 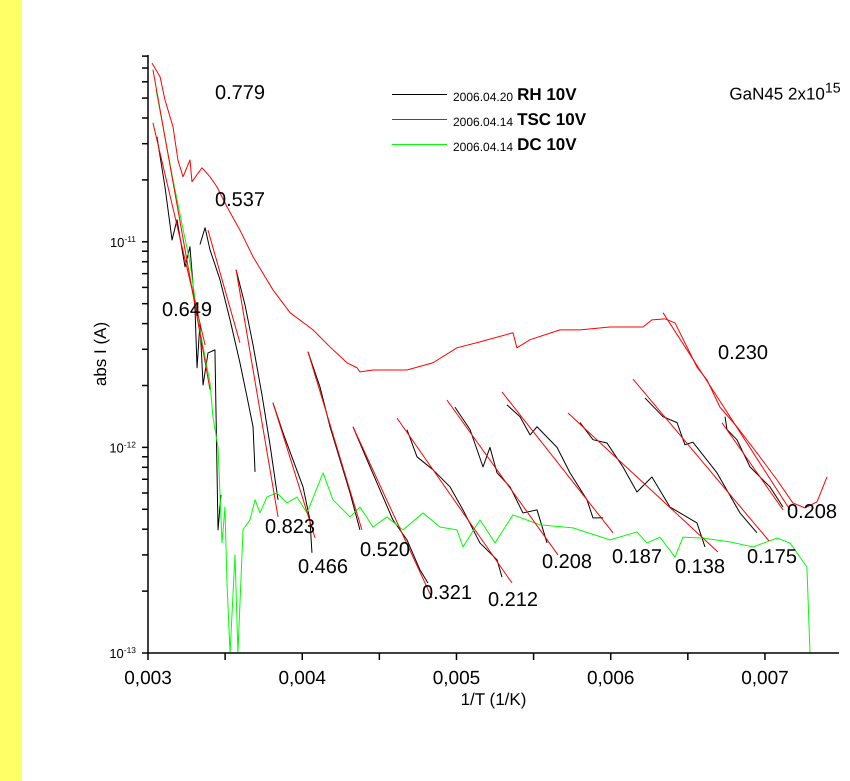 What do you see at coordinates (610, 678) in the screenshot?
I see `x-tick-label: 0,006` at bounding box center [610, 678].